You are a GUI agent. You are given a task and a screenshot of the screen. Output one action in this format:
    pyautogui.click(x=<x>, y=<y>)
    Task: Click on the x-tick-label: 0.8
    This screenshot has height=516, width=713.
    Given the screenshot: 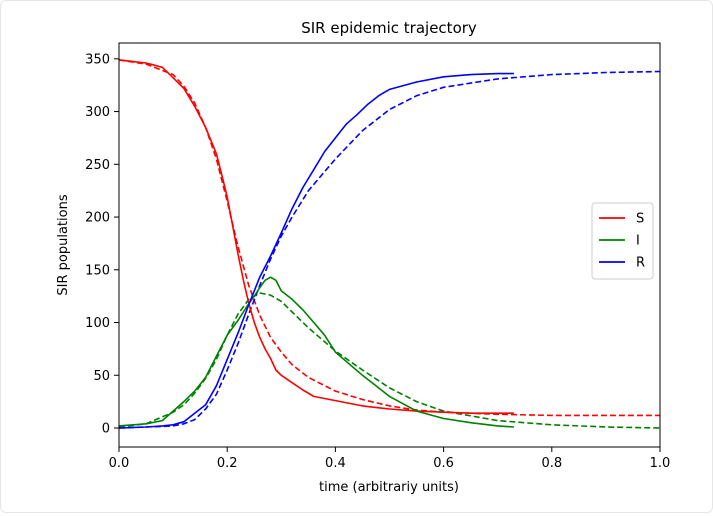 What is the action you would take?
    pyautogui.click(x=551, y=463)
    